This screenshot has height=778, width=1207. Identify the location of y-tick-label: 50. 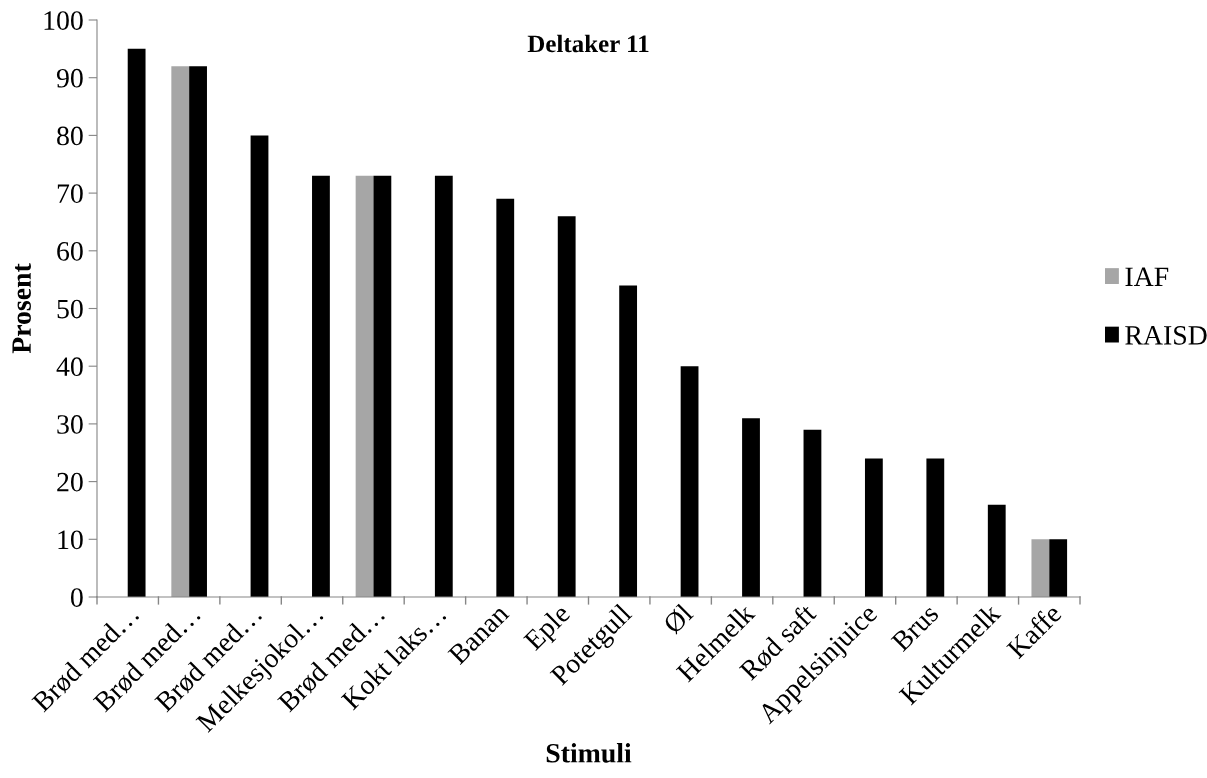
(70, 309).